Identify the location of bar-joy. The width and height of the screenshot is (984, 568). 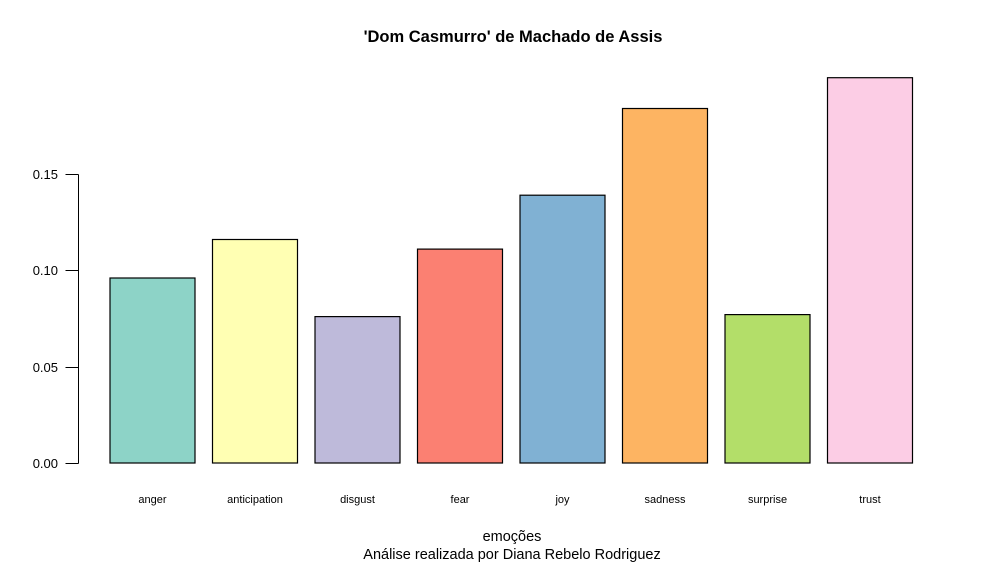
(562, 329).